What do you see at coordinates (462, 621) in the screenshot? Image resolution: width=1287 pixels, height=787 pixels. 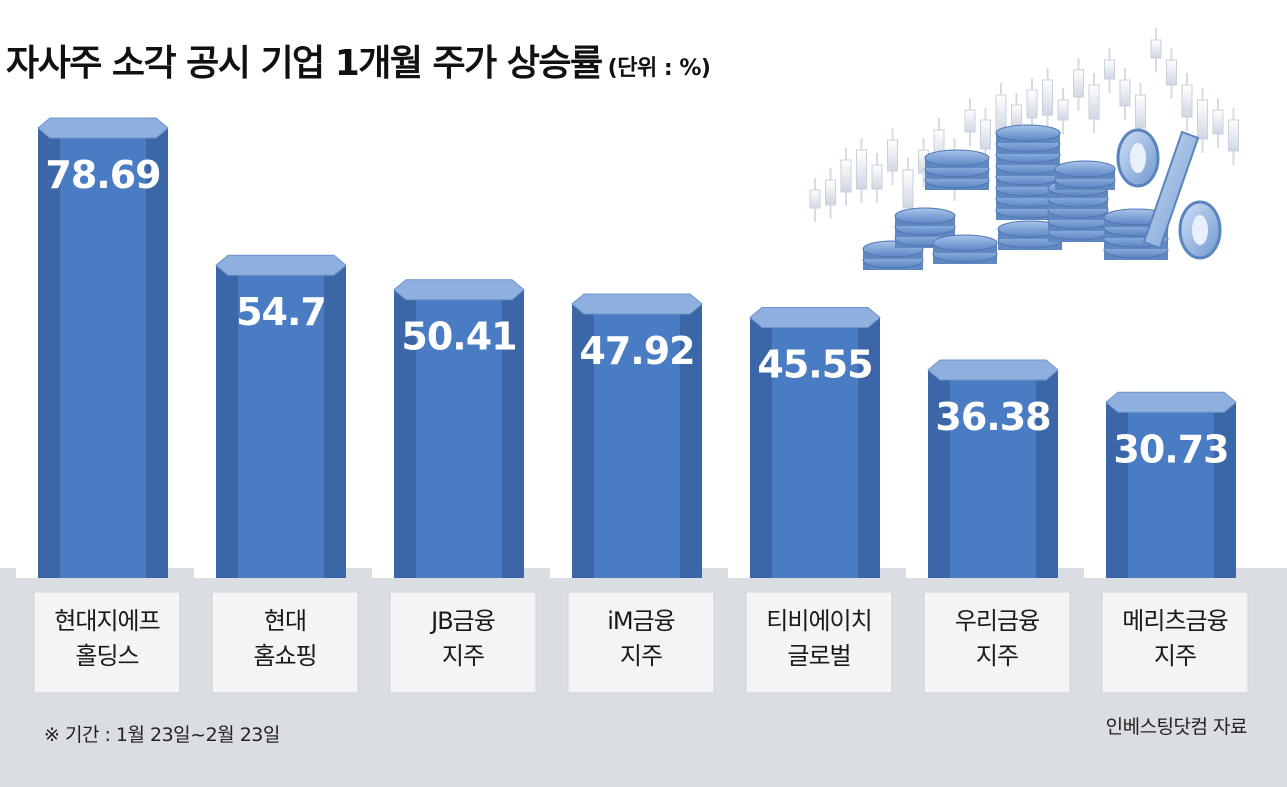 I see `category-label-line: JB금융` at bounding box center [462, 621].